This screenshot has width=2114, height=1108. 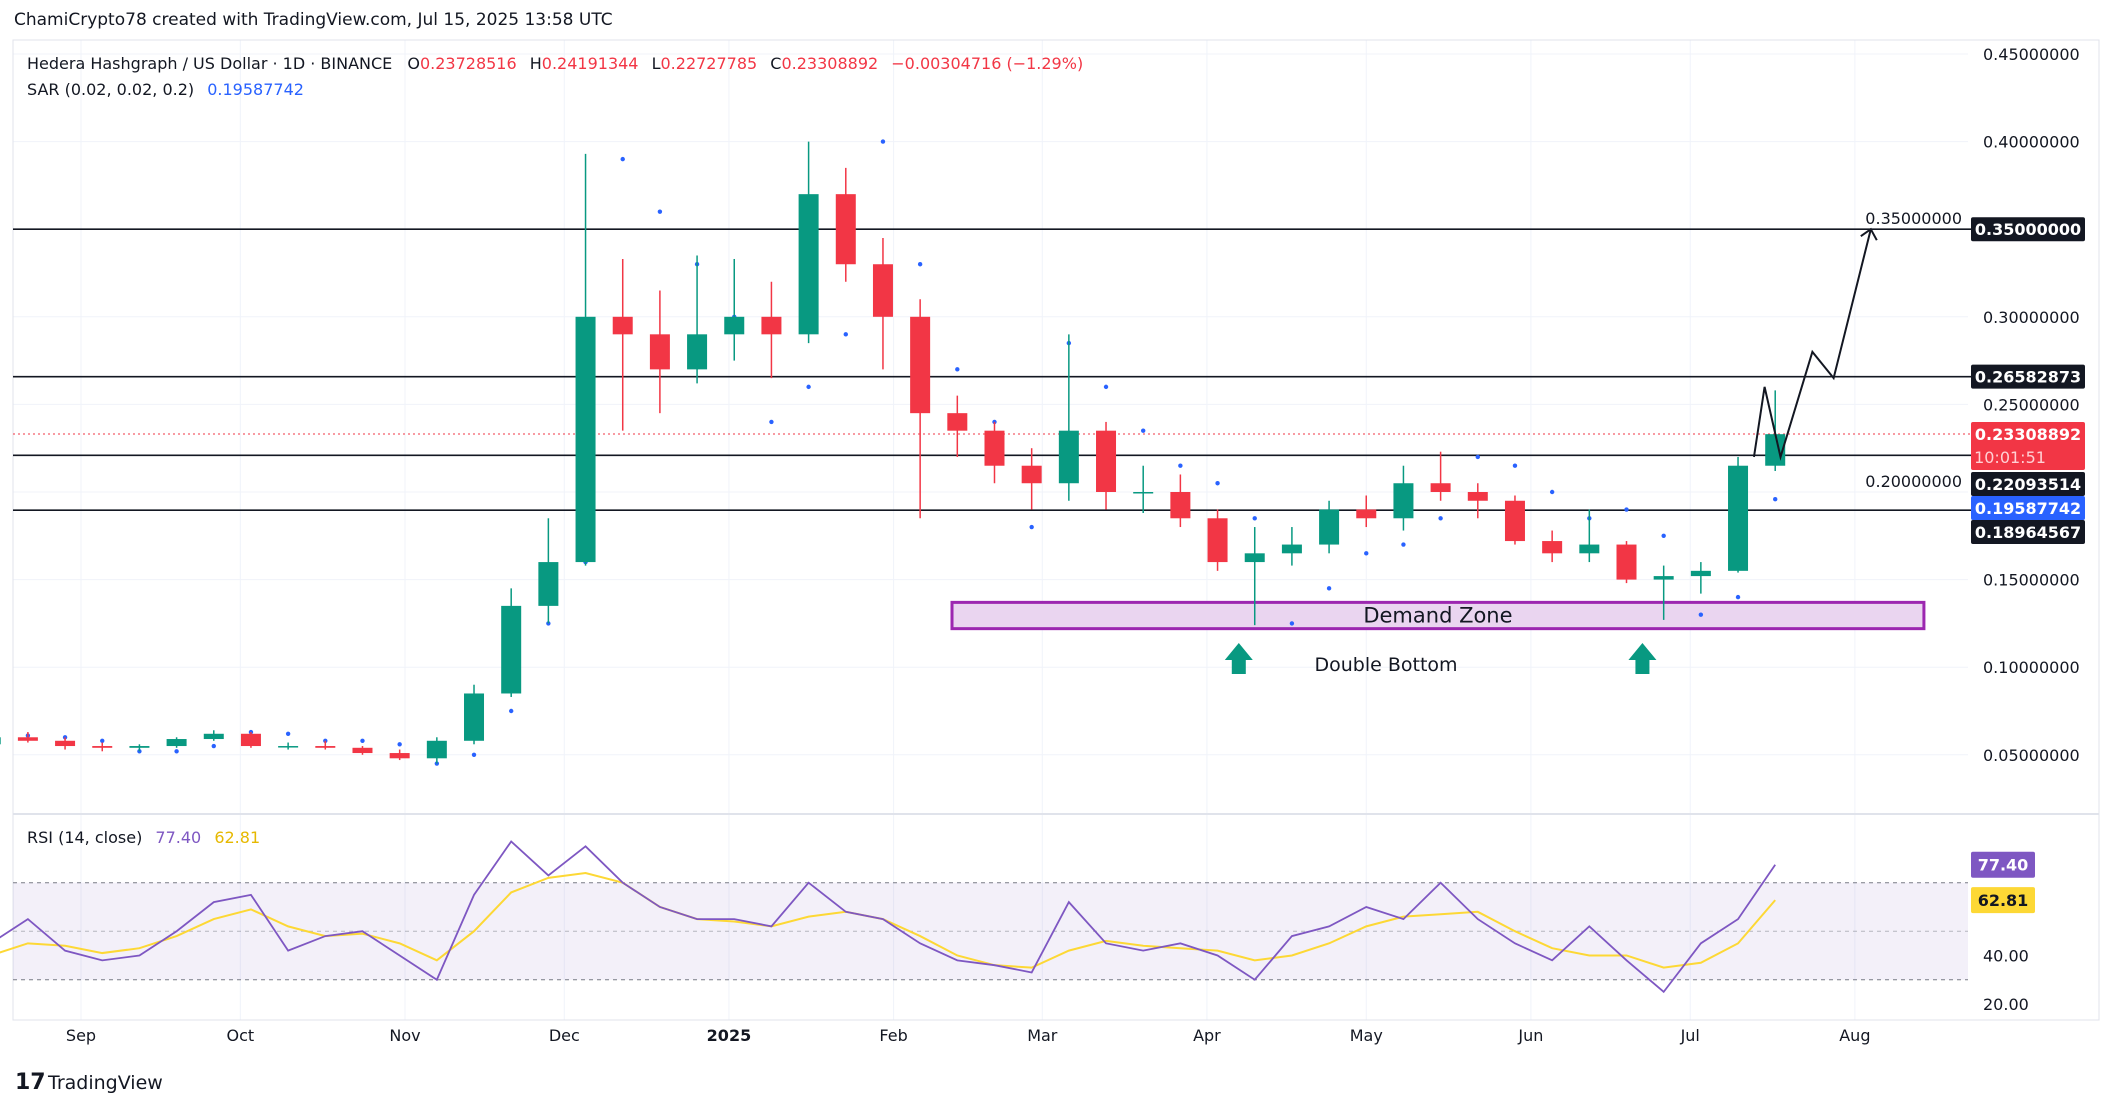 I want to click on level-tag: 0.18964567, so click(x=2028, y=532).